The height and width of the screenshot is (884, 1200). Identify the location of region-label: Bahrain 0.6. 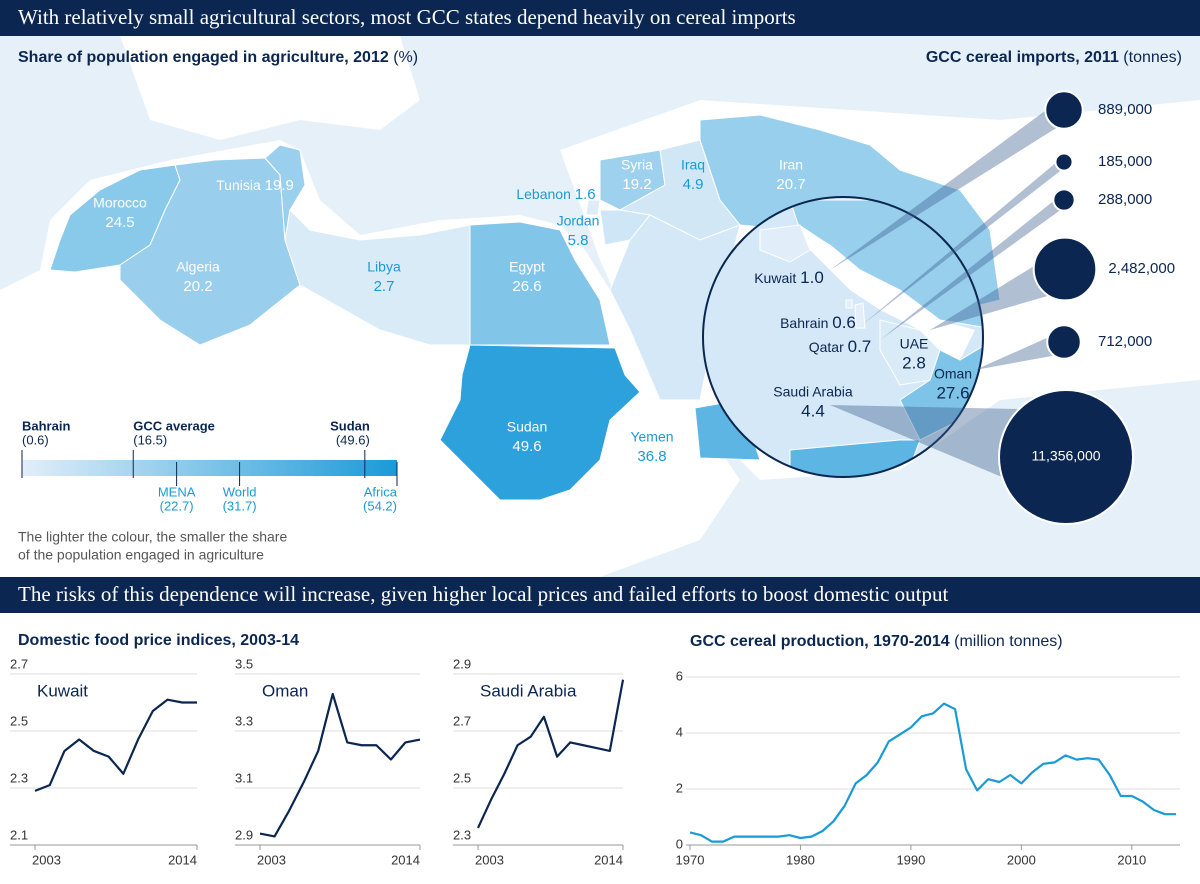
(818, 322).